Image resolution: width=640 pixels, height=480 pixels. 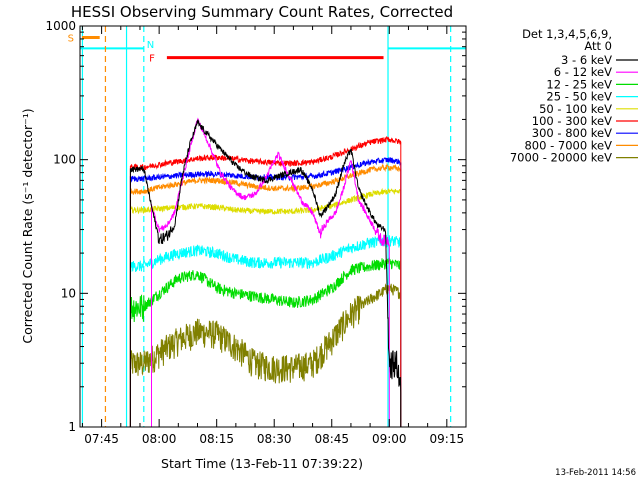 I want to click on legend-label-800-7000-kev: 800 - 7000 keV, so click(x=568, y=145).